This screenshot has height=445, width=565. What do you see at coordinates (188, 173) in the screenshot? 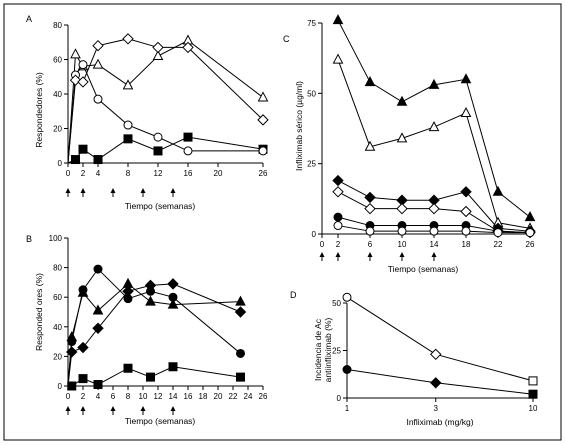
I see `panel-a-xtick-label: 16` at bounding box center [188, 173].